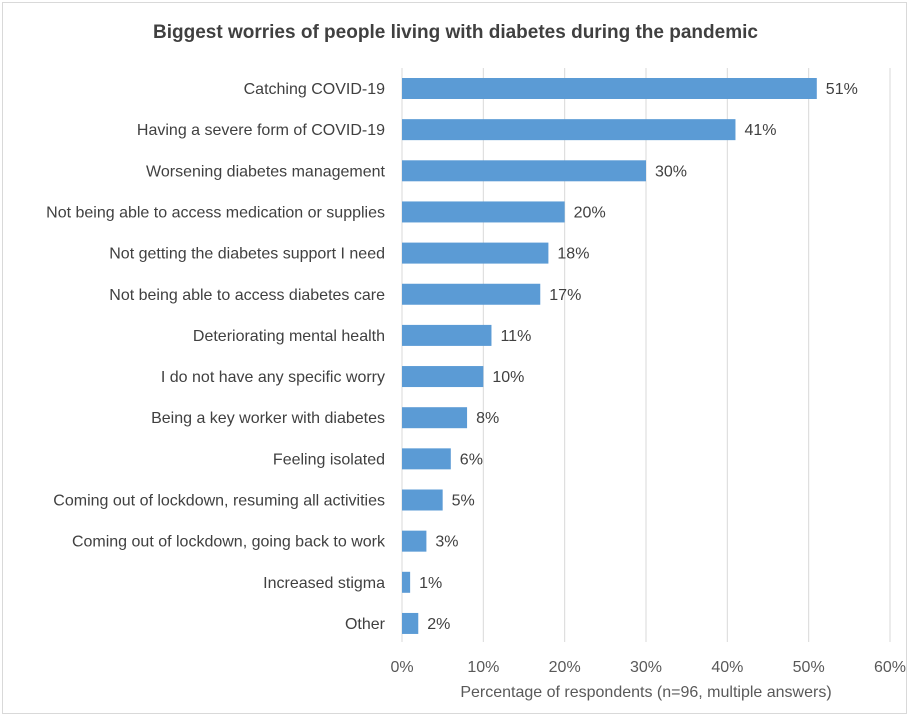 The image size is (911, 718). I want to click on data-label: 3%, so click(446, 542).